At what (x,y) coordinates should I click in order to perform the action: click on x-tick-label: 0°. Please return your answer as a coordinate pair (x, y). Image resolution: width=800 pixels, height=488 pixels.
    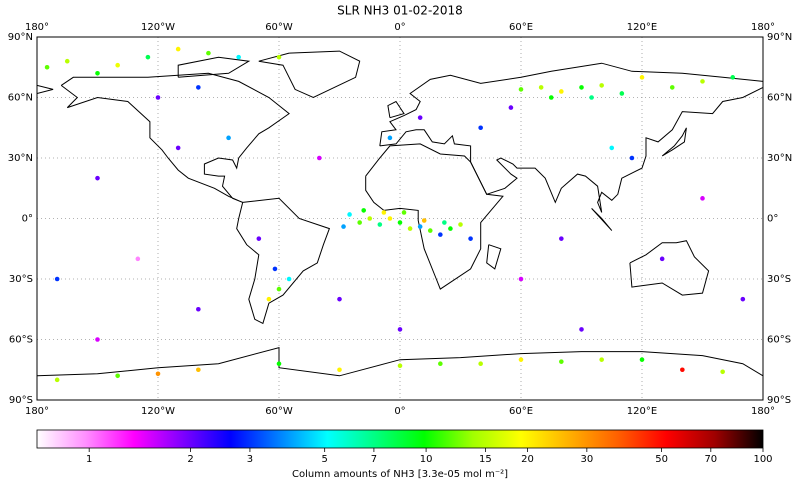
    Looking at the image, I should click on (399, 411).